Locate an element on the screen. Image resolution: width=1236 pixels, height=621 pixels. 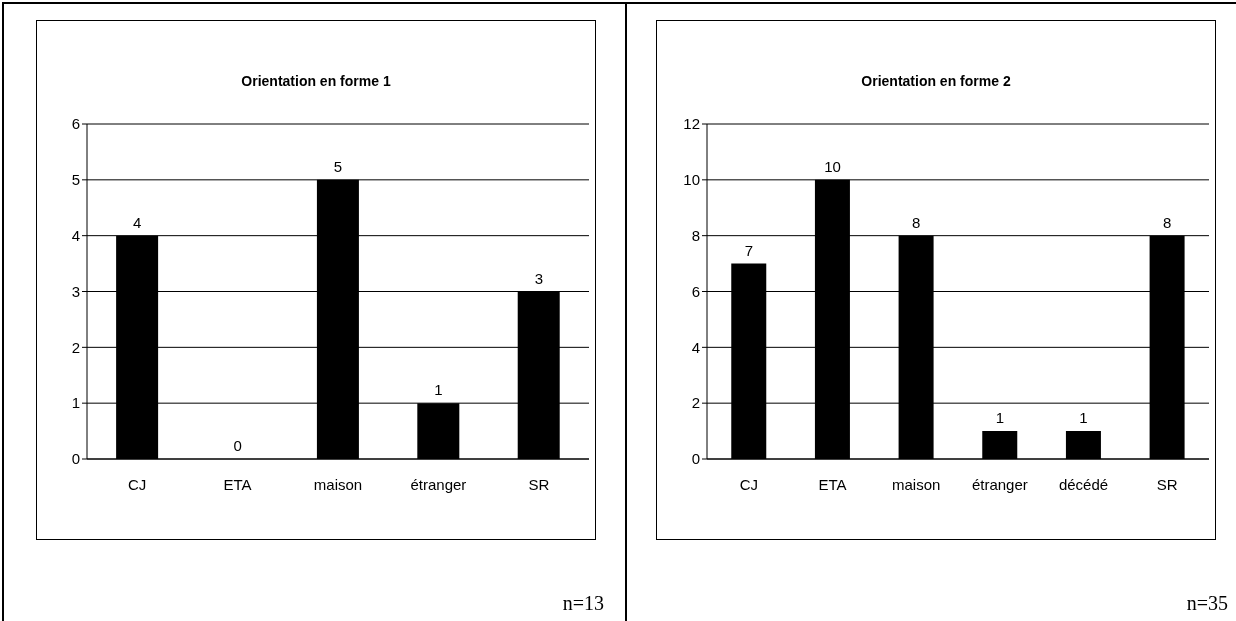
data-label: 0 is located at coordinates (237, 445).